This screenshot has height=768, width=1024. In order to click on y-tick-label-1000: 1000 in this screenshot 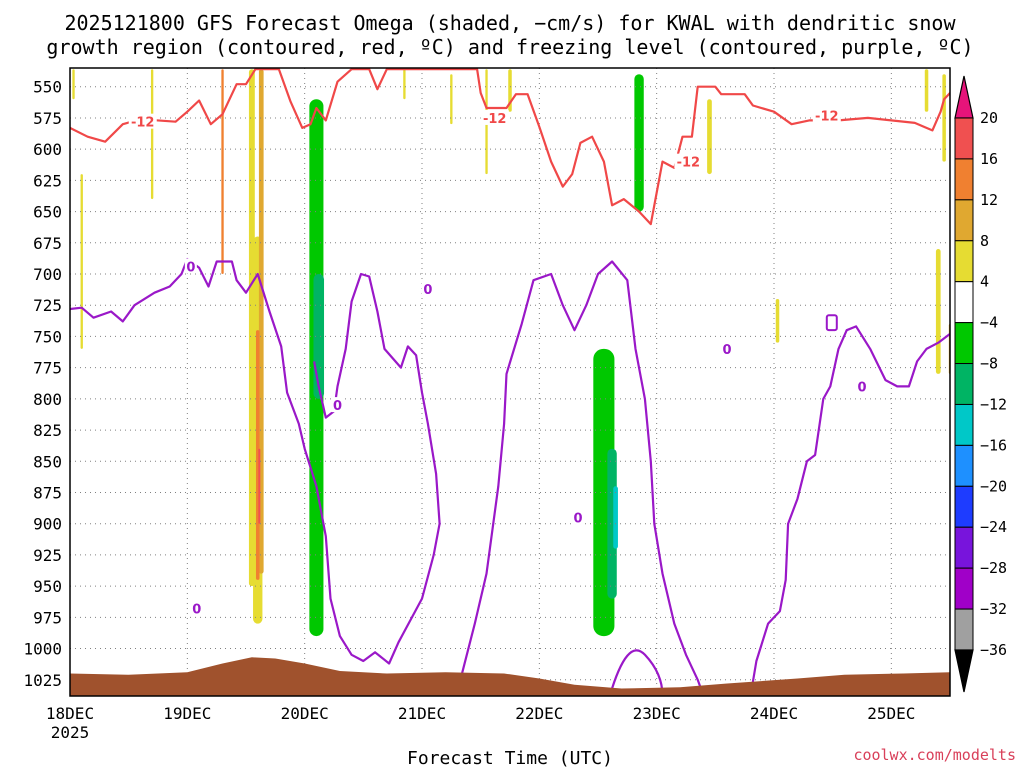, I will do `click(42, 649)`.